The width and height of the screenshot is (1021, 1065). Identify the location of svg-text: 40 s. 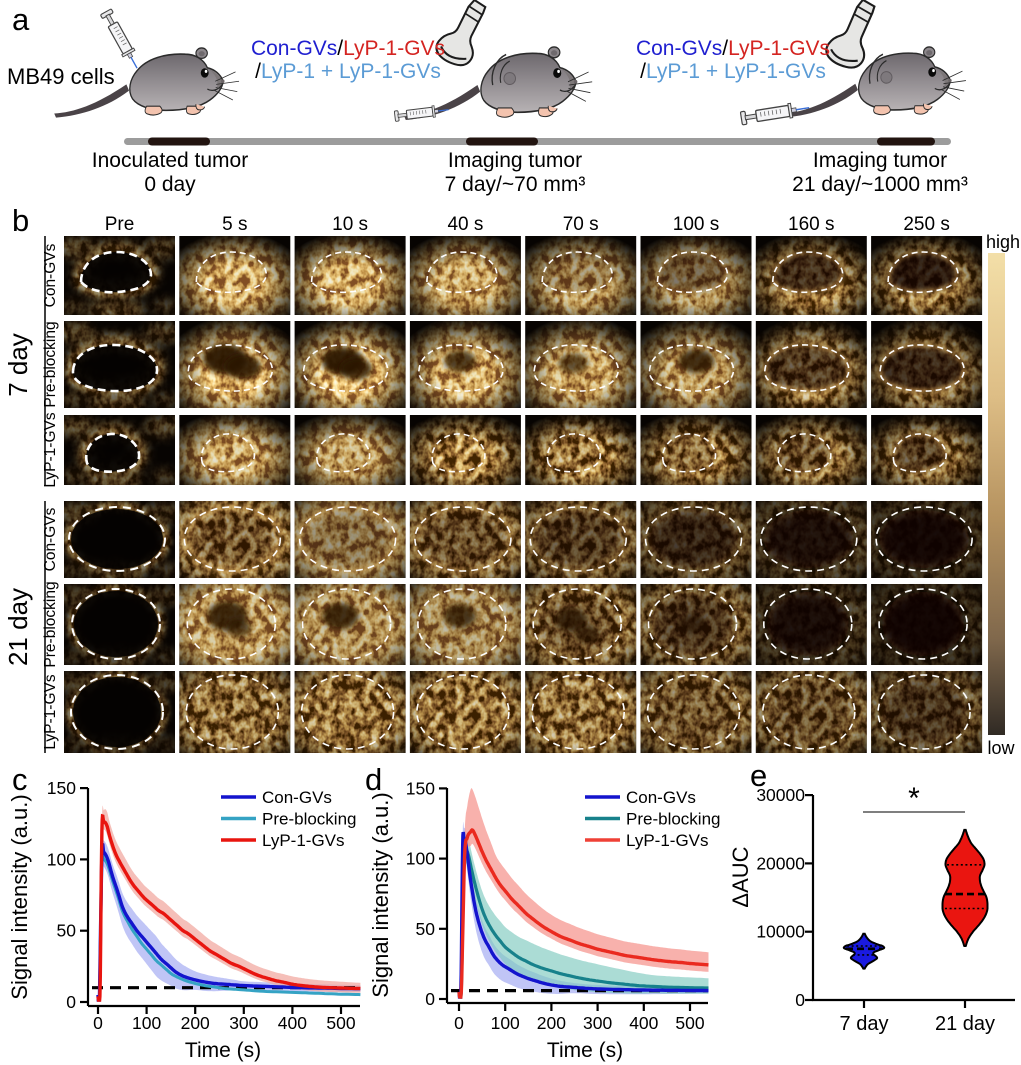
(465, 224).